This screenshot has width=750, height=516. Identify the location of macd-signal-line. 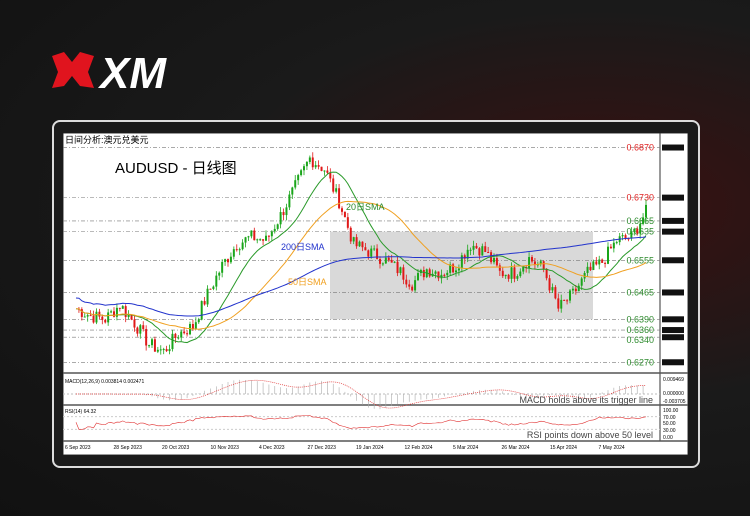
(361, 394).